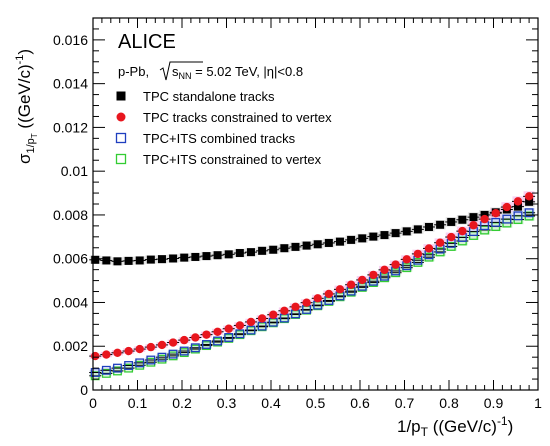 This screenshot has width=550, height=446. Describe the element at coordinates (209, 96) in the screenshot. I see `legend-label: TPC standalone tracks` at that location.